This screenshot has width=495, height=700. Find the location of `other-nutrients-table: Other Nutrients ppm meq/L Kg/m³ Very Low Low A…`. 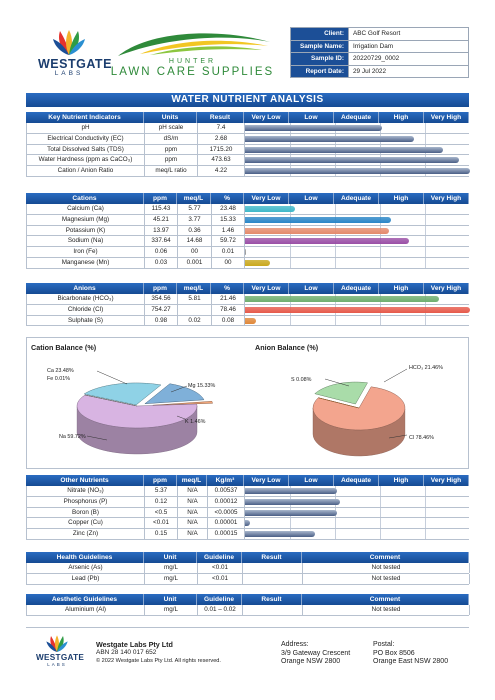

other-nutrients-table: Other Nutrients ppm meq/L Kg/m³ Very Low Low A… is located at coordinates (247, 507).